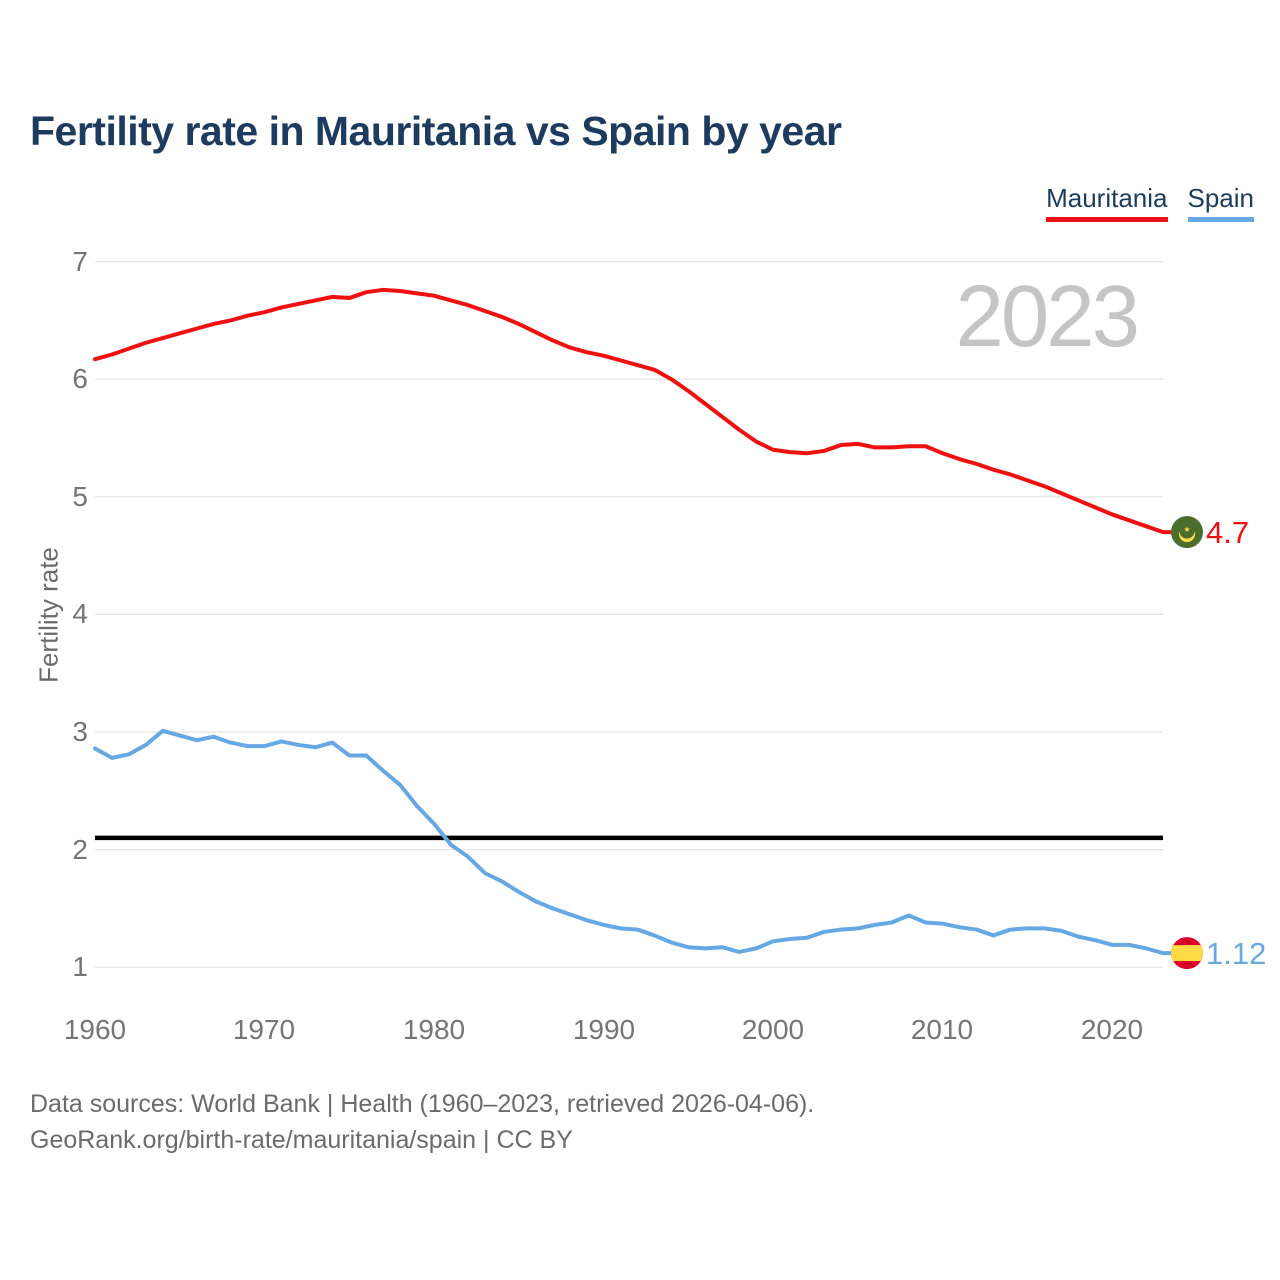  I want to click on x-tick-label: 1970, so click(264, 1029).